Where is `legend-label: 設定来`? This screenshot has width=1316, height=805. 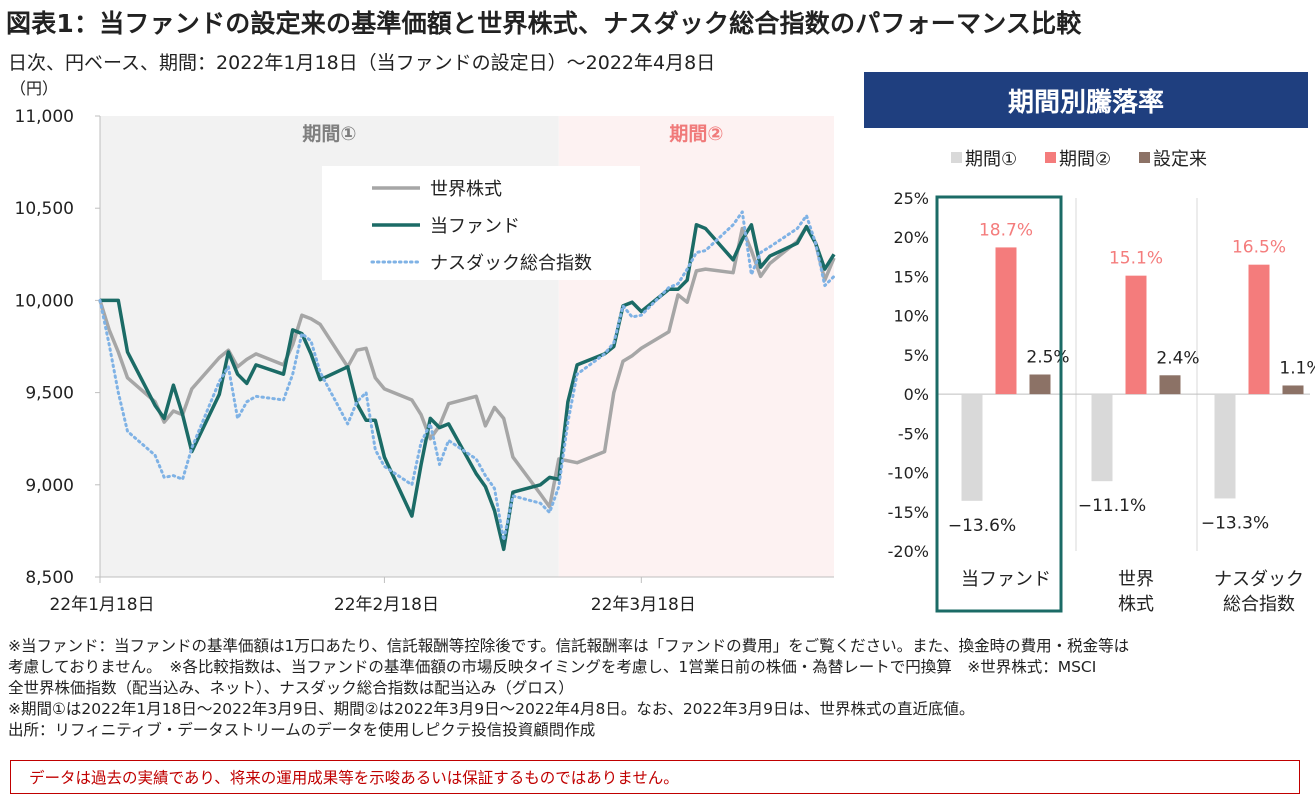 legend-label: 設定来 is located at coordinates (1180, 159).